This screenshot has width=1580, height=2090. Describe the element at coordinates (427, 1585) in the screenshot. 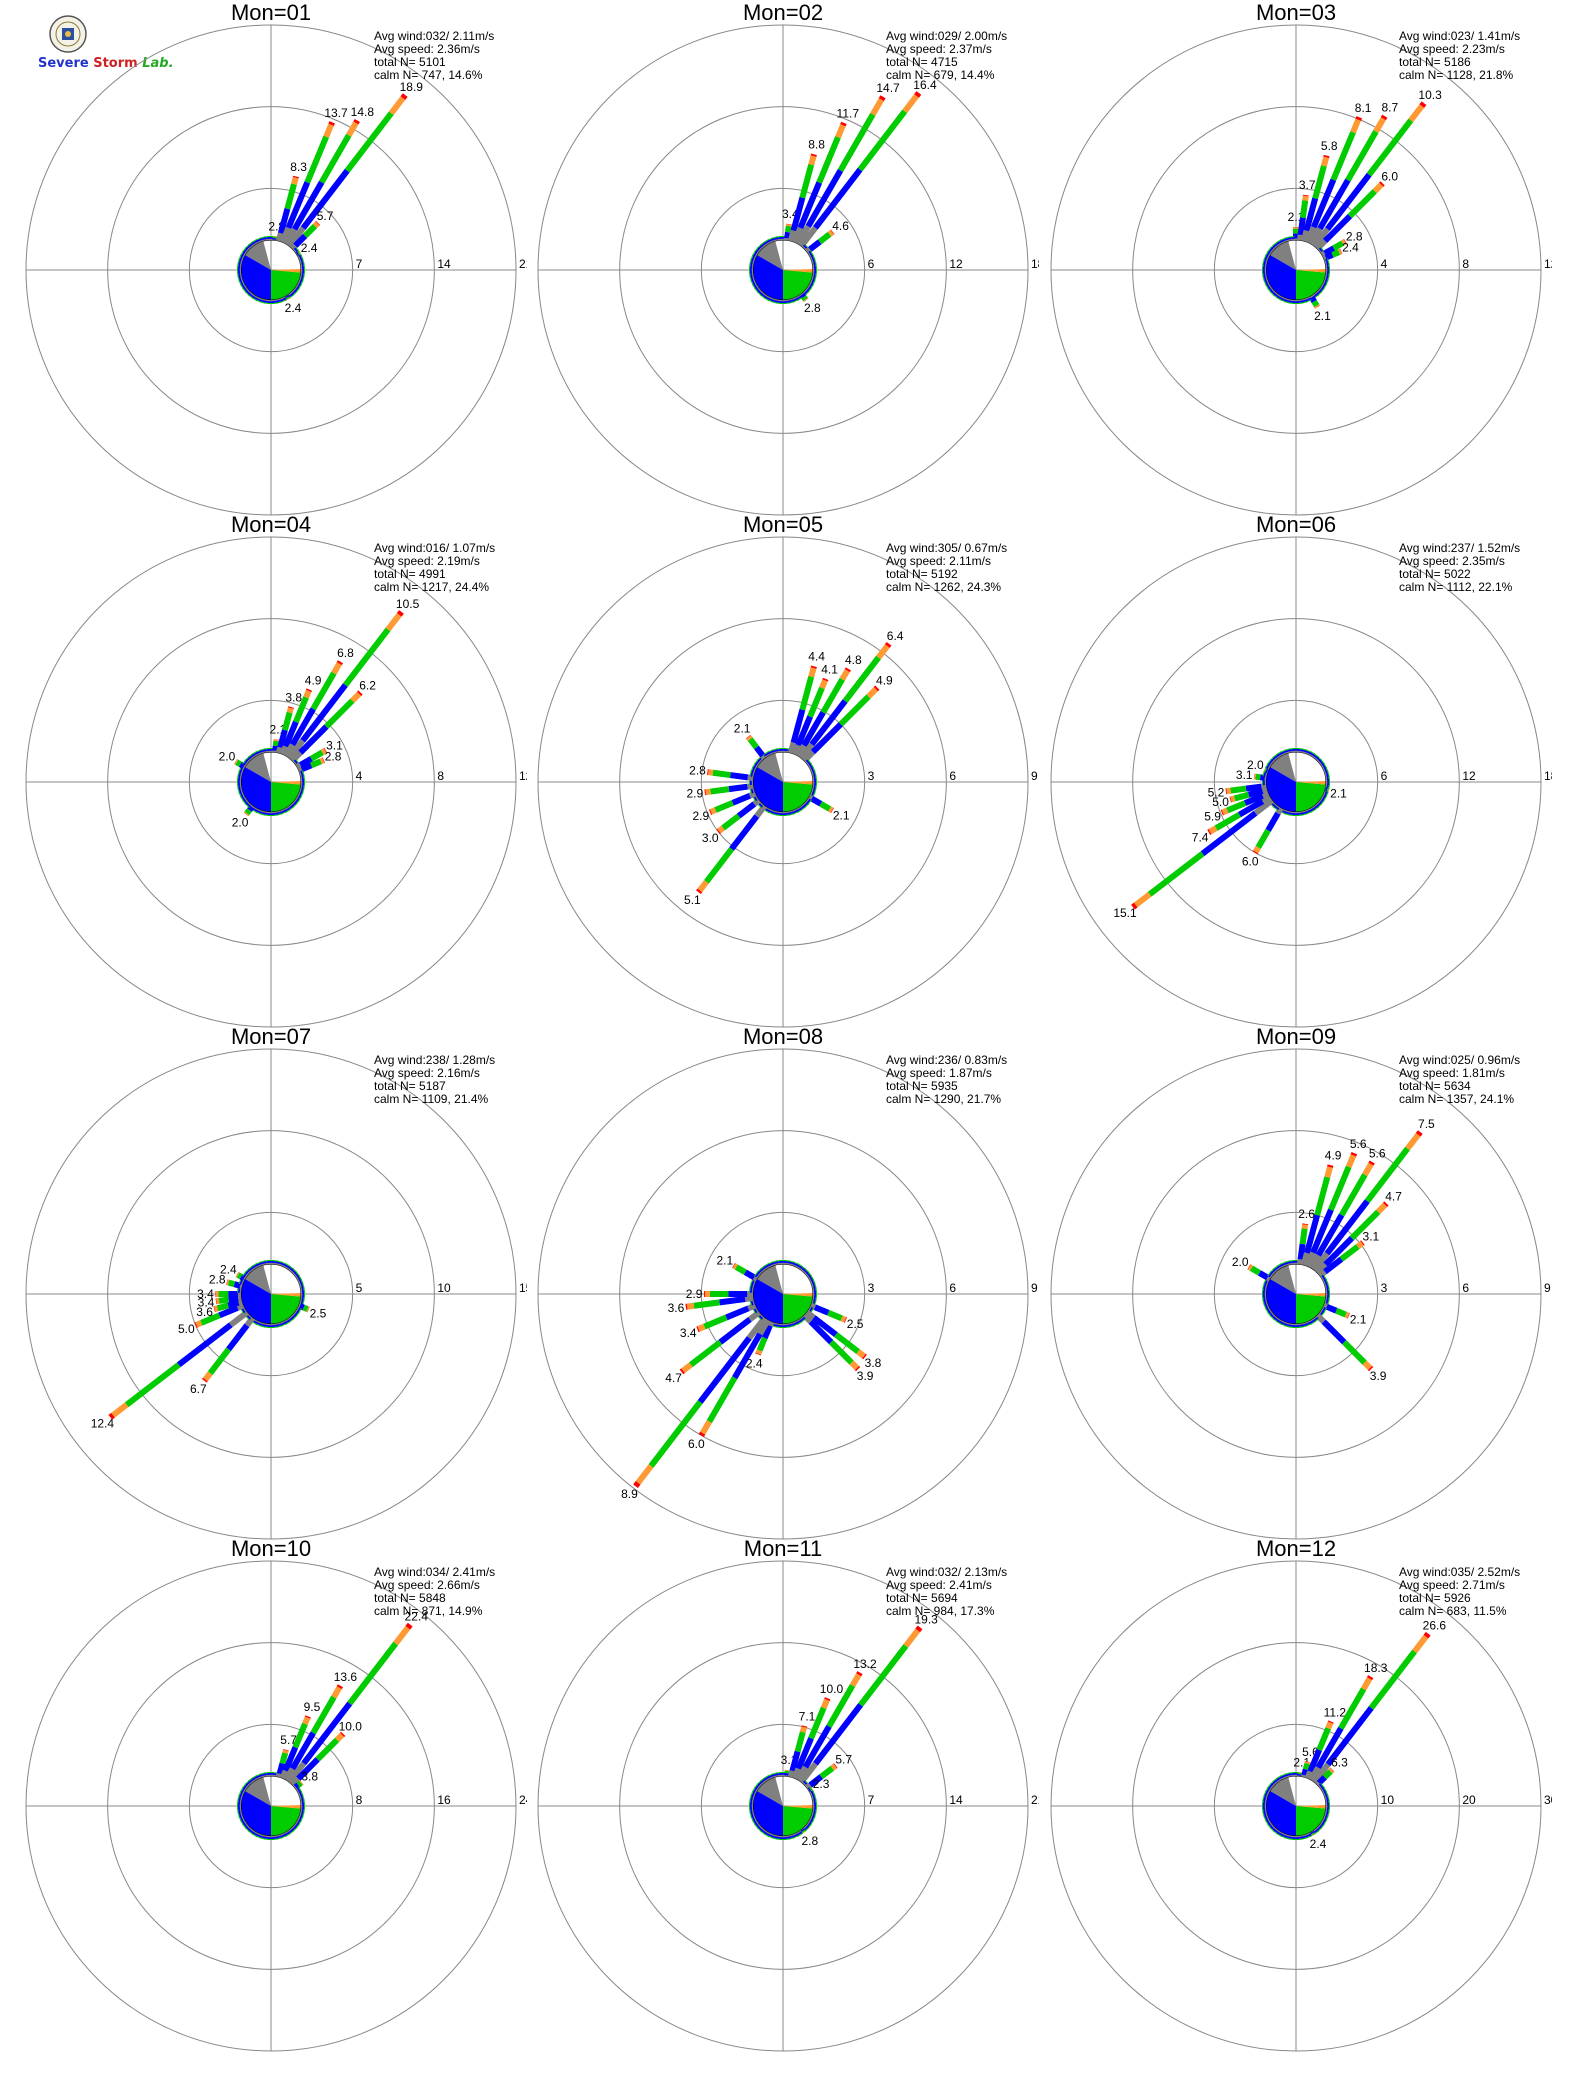

I see `stat-avg-speed: Avg speed: 2.66m/s` at that location.